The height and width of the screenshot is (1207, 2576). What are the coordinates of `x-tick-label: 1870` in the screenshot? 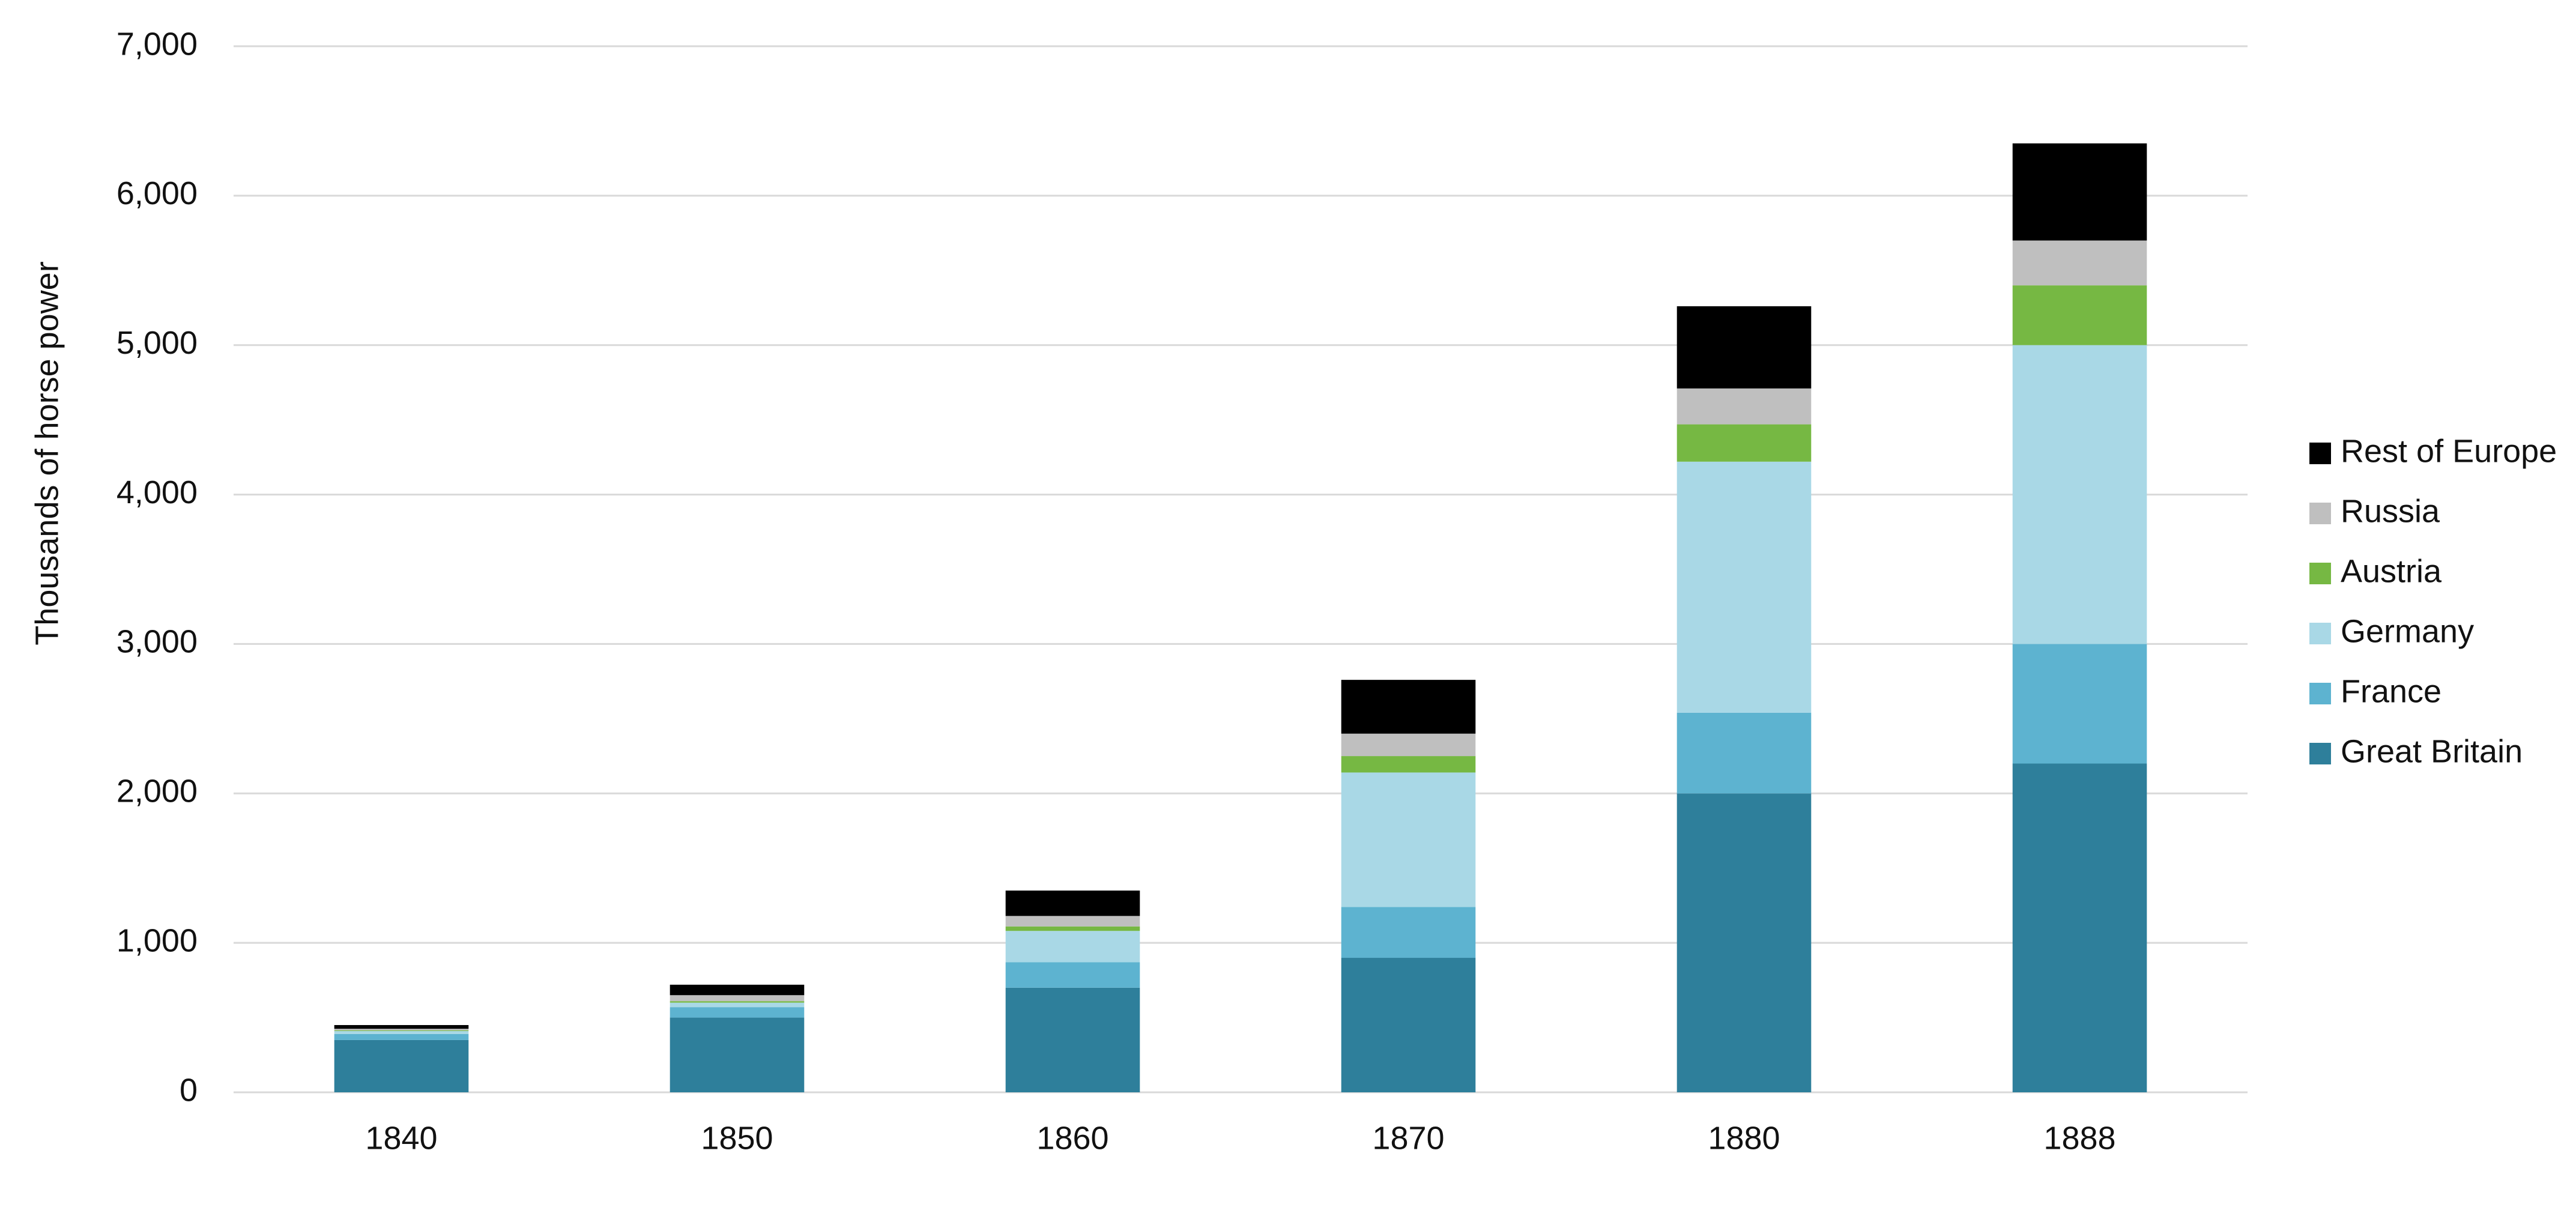 It's located at (1408, 1138).